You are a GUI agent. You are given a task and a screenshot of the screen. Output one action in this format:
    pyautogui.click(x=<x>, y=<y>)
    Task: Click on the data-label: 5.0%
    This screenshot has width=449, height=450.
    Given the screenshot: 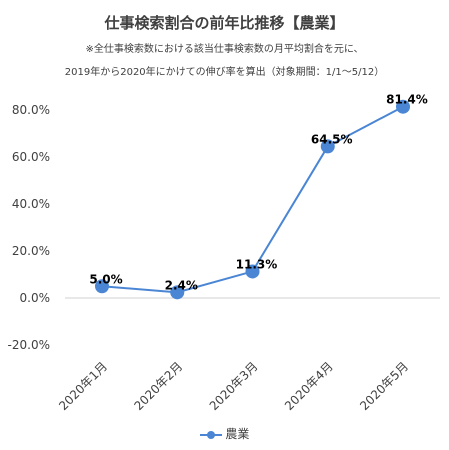 What is the action you would take?
    pyautogui.click(x=105, y=279)
    